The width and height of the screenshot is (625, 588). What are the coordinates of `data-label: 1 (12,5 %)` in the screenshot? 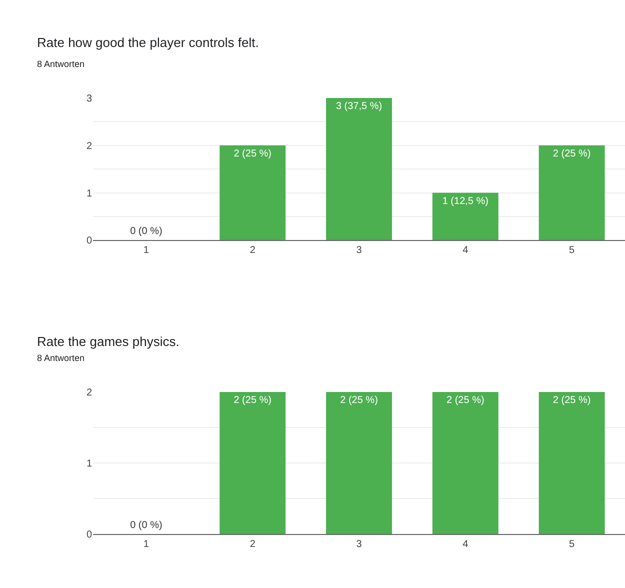 It's located at (465, 201).